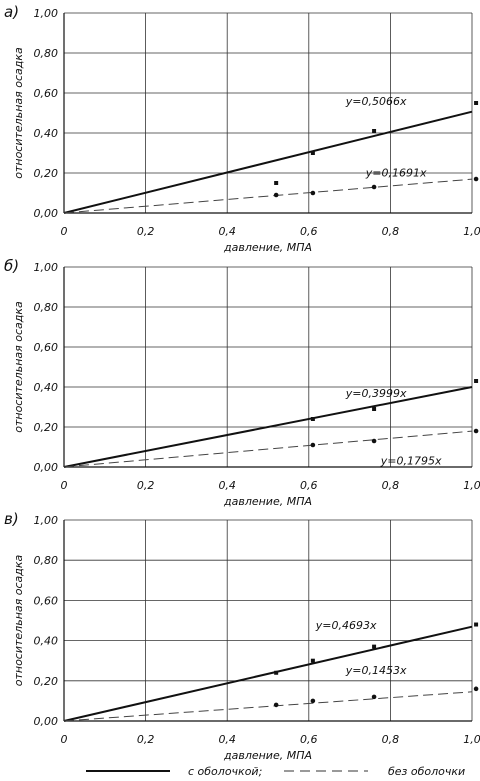 This screenshot has height=781, width=480. Describe the element at coordinates (11, 519) in the screenshot. I see `panel-label: в)` at that location.